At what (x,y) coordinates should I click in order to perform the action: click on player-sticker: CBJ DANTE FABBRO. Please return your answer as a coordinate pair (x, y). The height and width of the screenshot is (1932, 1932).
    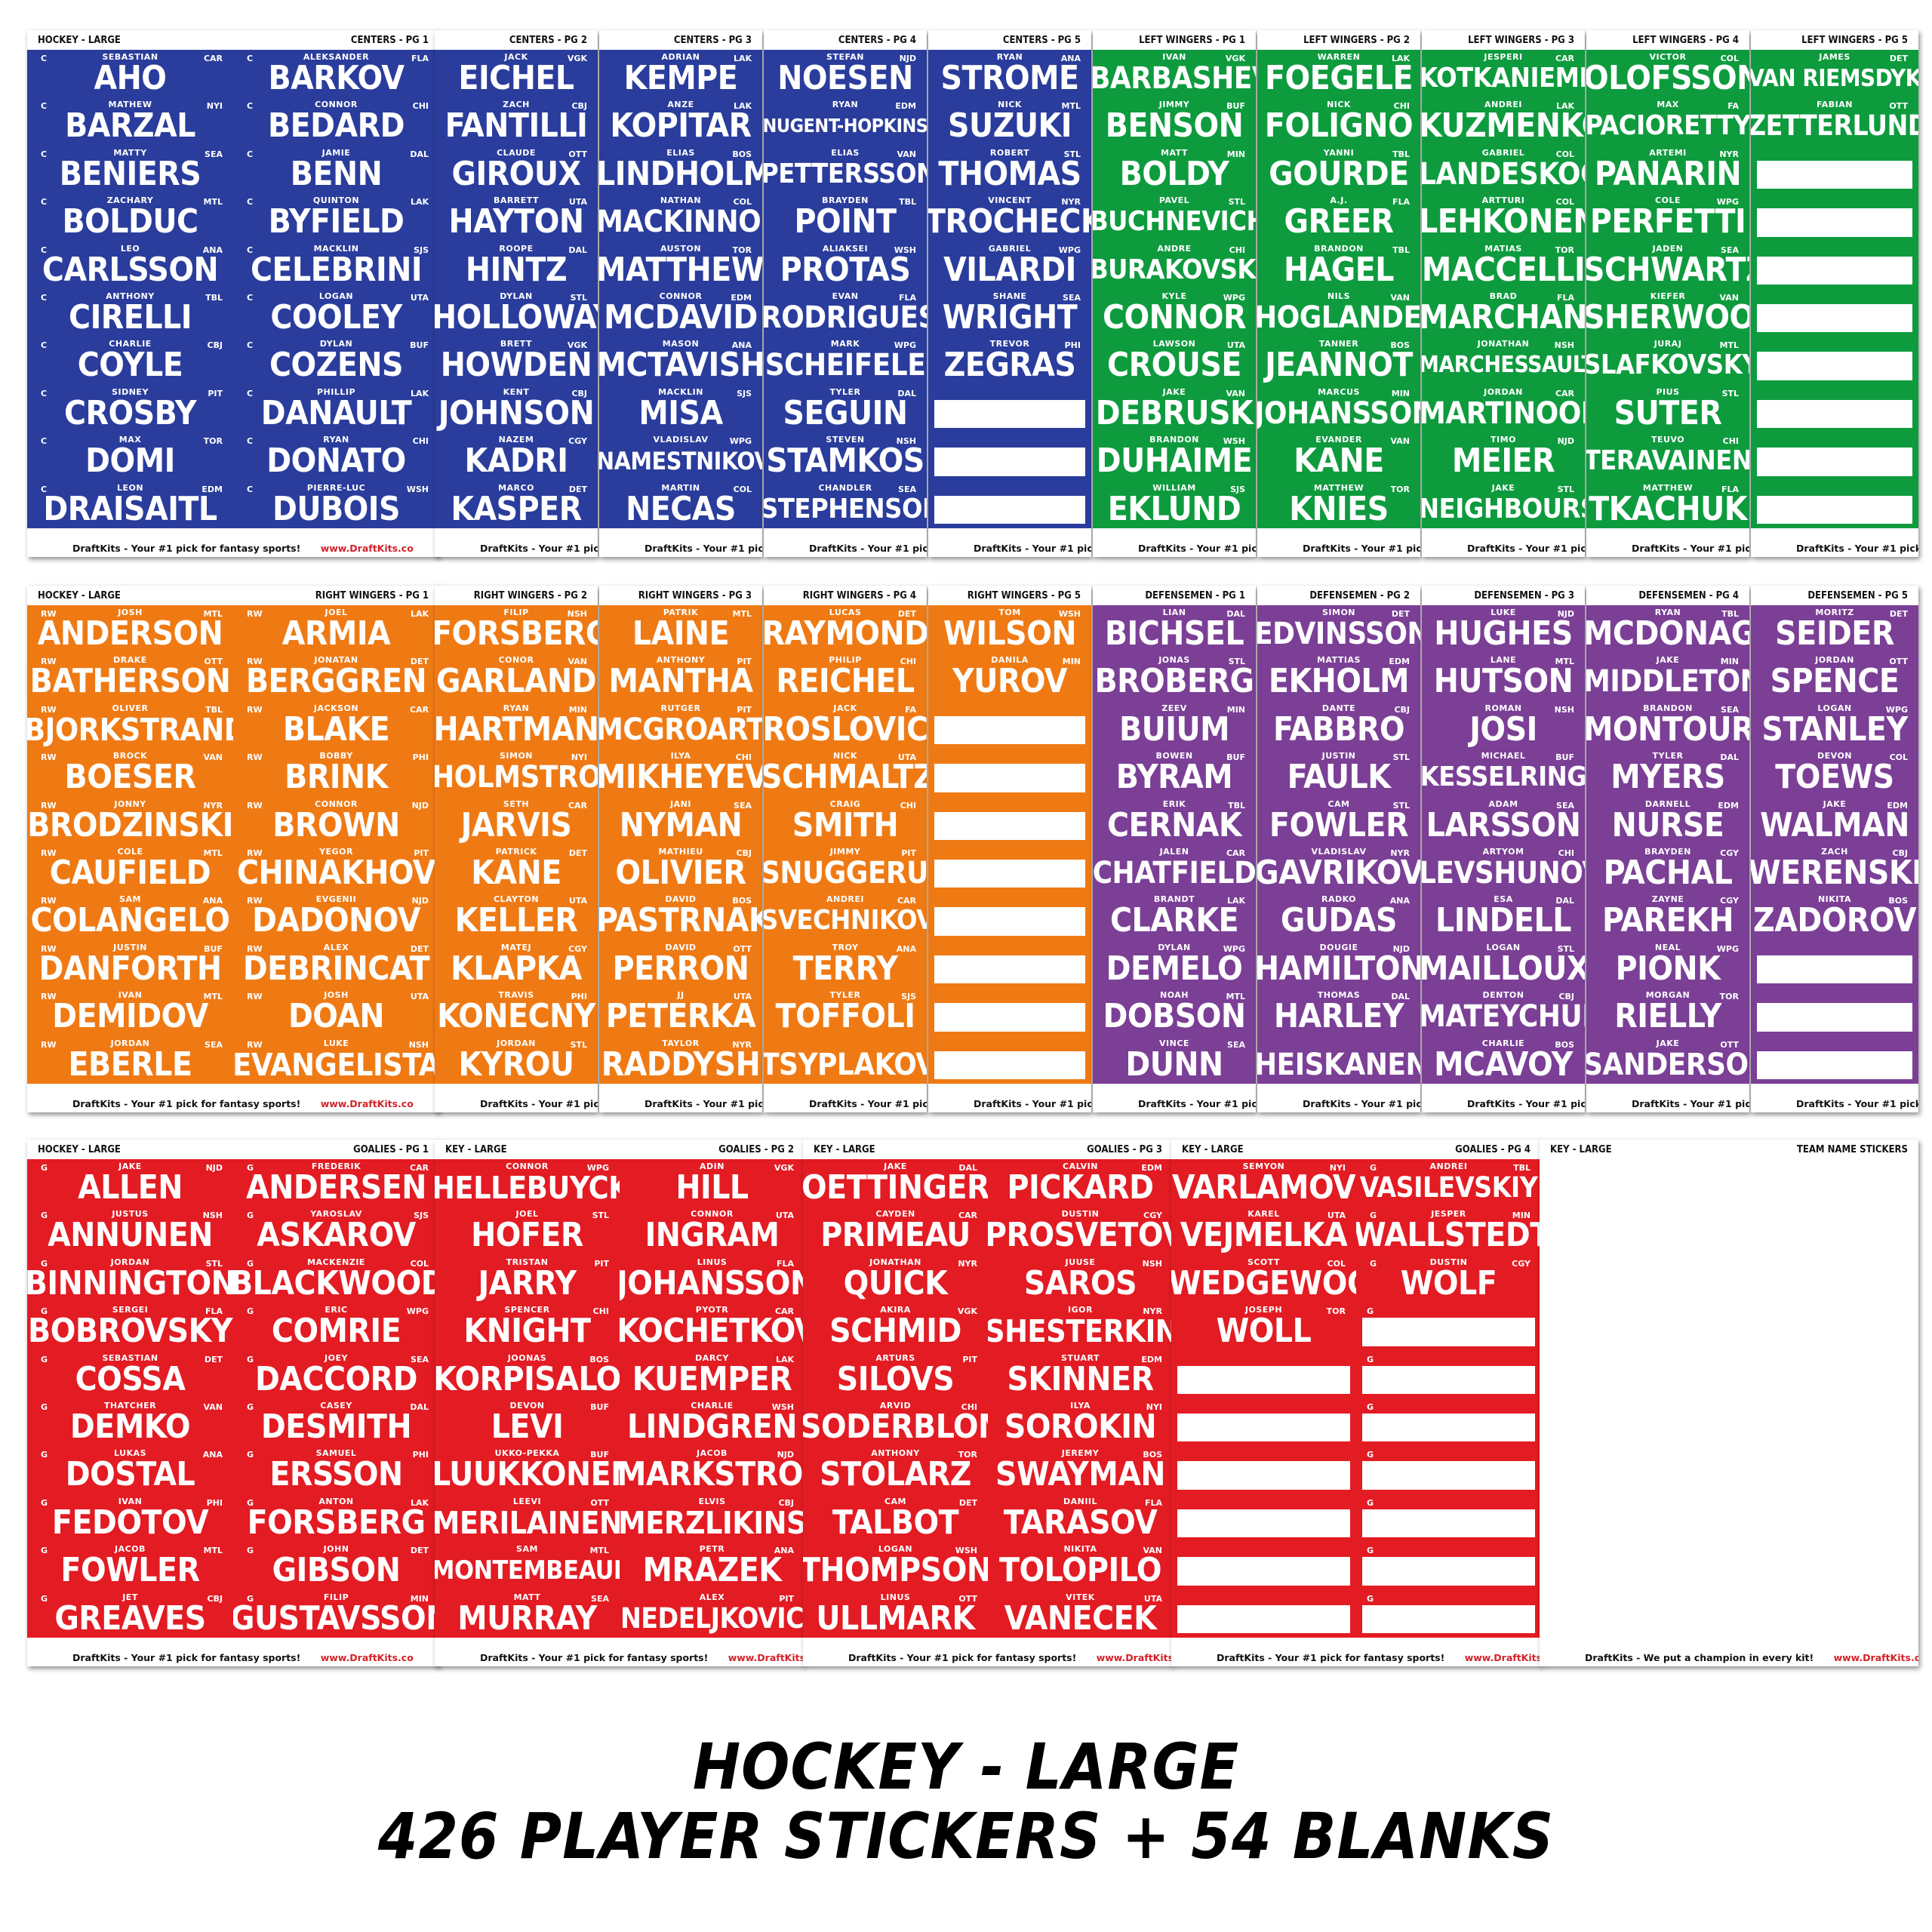
    Looking at the image, I should click on (1338, 725).